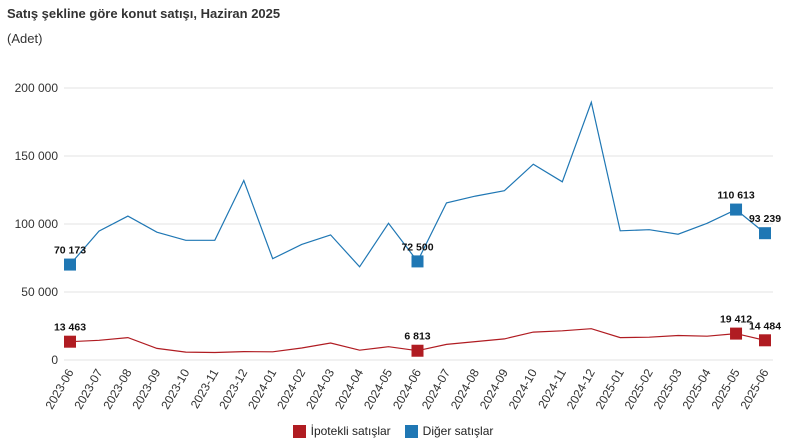  Describe the element at coordinates (754, 388) in the screenshot. I see `x-tick-label: 2025-06` at that location.